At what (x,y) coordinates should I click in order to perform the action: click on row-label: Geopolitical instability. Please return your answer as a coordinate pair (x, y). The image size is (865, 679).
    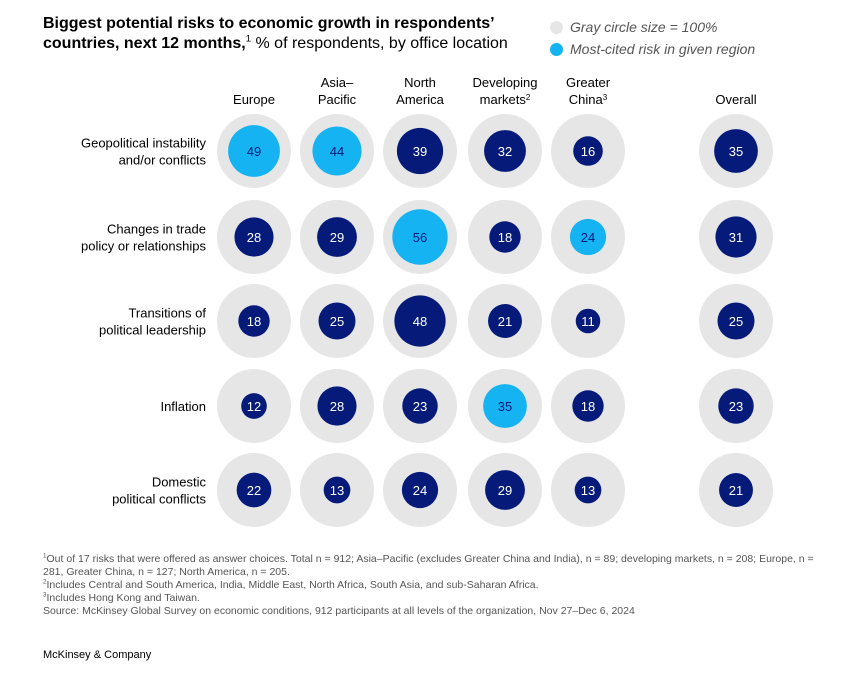
    Looking at the image, I should click on (144, 143).